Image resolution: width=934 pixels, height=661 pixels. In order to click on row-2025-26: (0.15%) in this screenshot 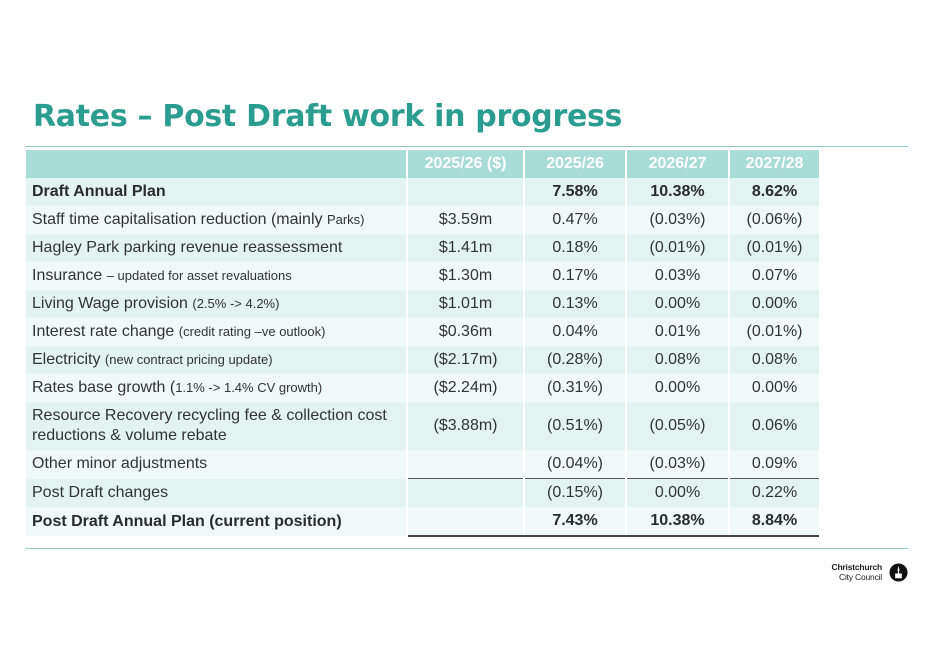, I will do `click(575, 492)`.